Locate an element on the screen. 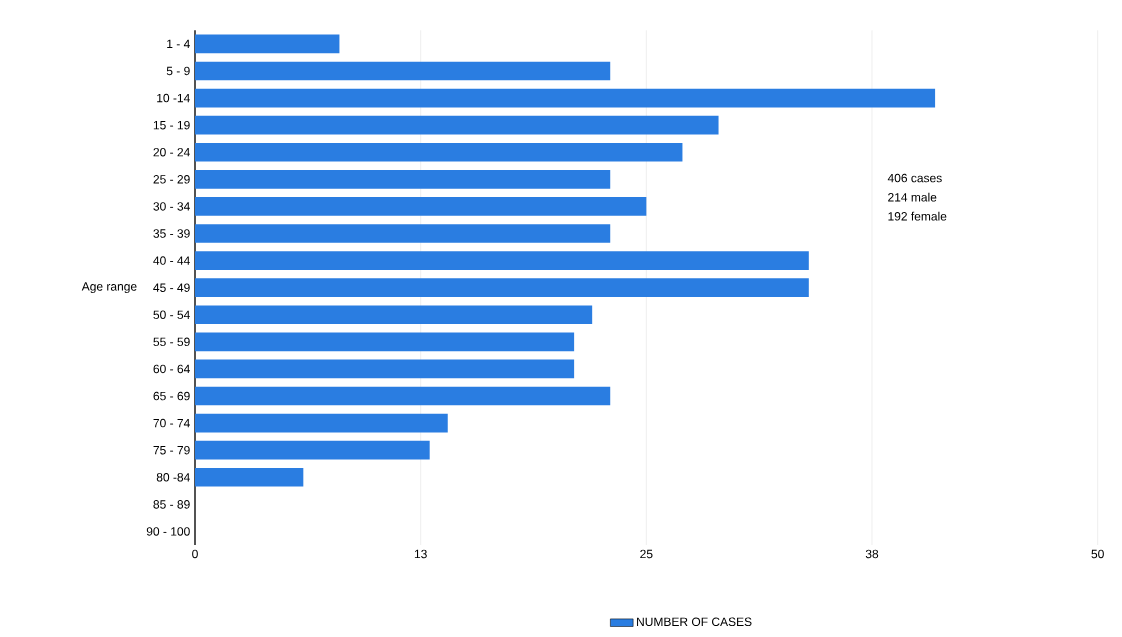 The height and width of the screenshot is (637, 1122). annotation: 406 cases is located at coordinates (914, 178).